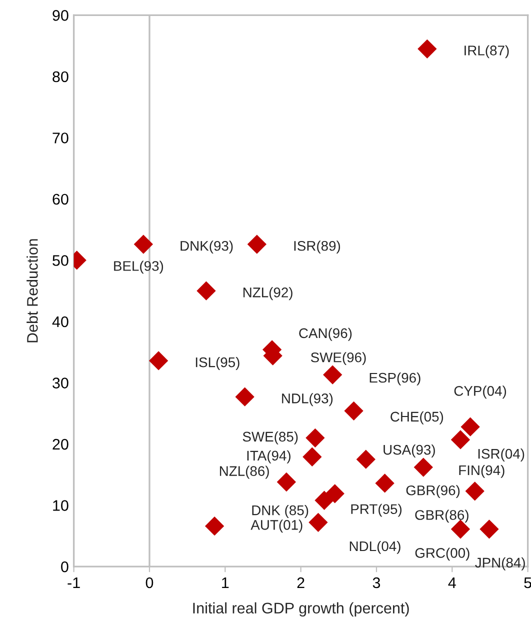 Image resolution: width=531 pixels, height=633 pixels. I want to click on y-tick-label: 90, so click(60, 15).